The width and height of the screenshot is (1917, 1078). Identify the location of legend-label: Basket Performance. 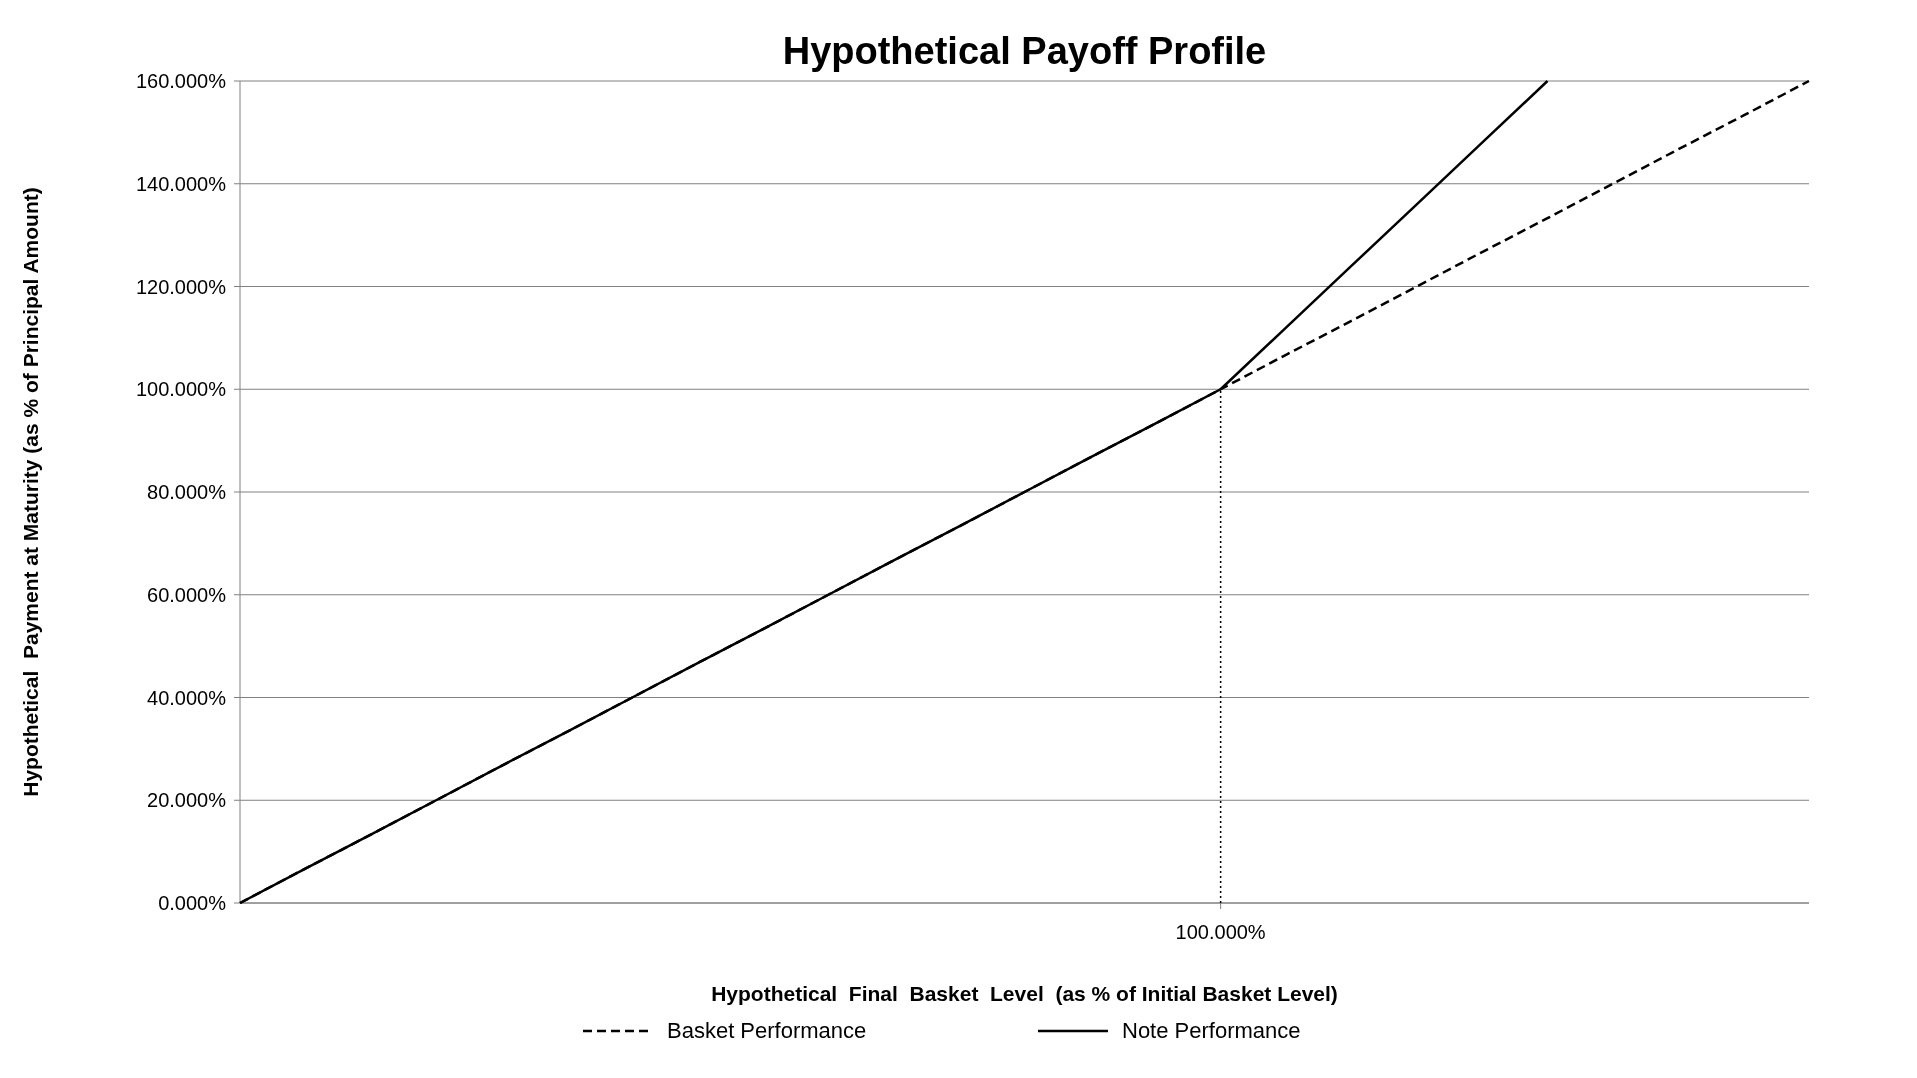
(767, 1030).